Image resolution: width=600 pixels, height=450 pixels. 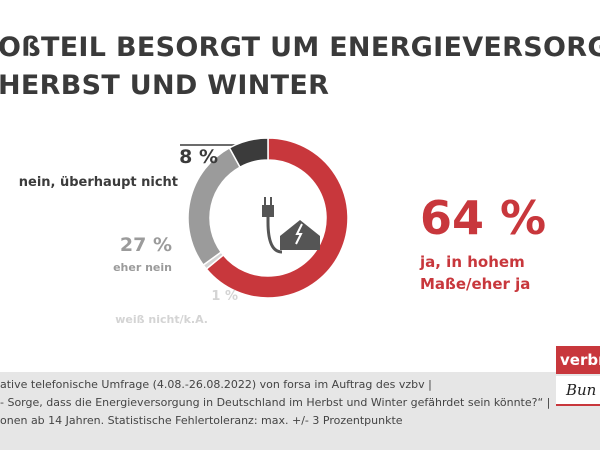 What do you see at coordinates (578, 360) in the screenshot?
I see `logo-top: verbra` at bounding box center [578, 360].